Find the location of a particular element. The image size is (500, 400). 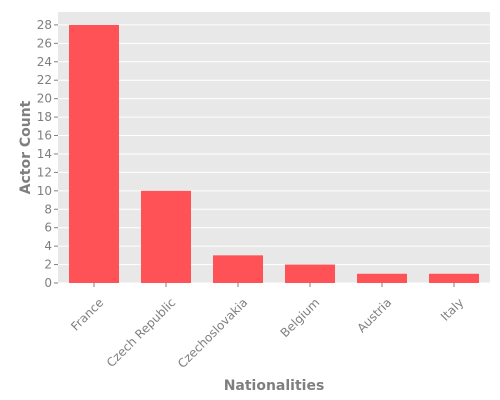

y-tick-label: 26 is located at coordinates (44, 43).